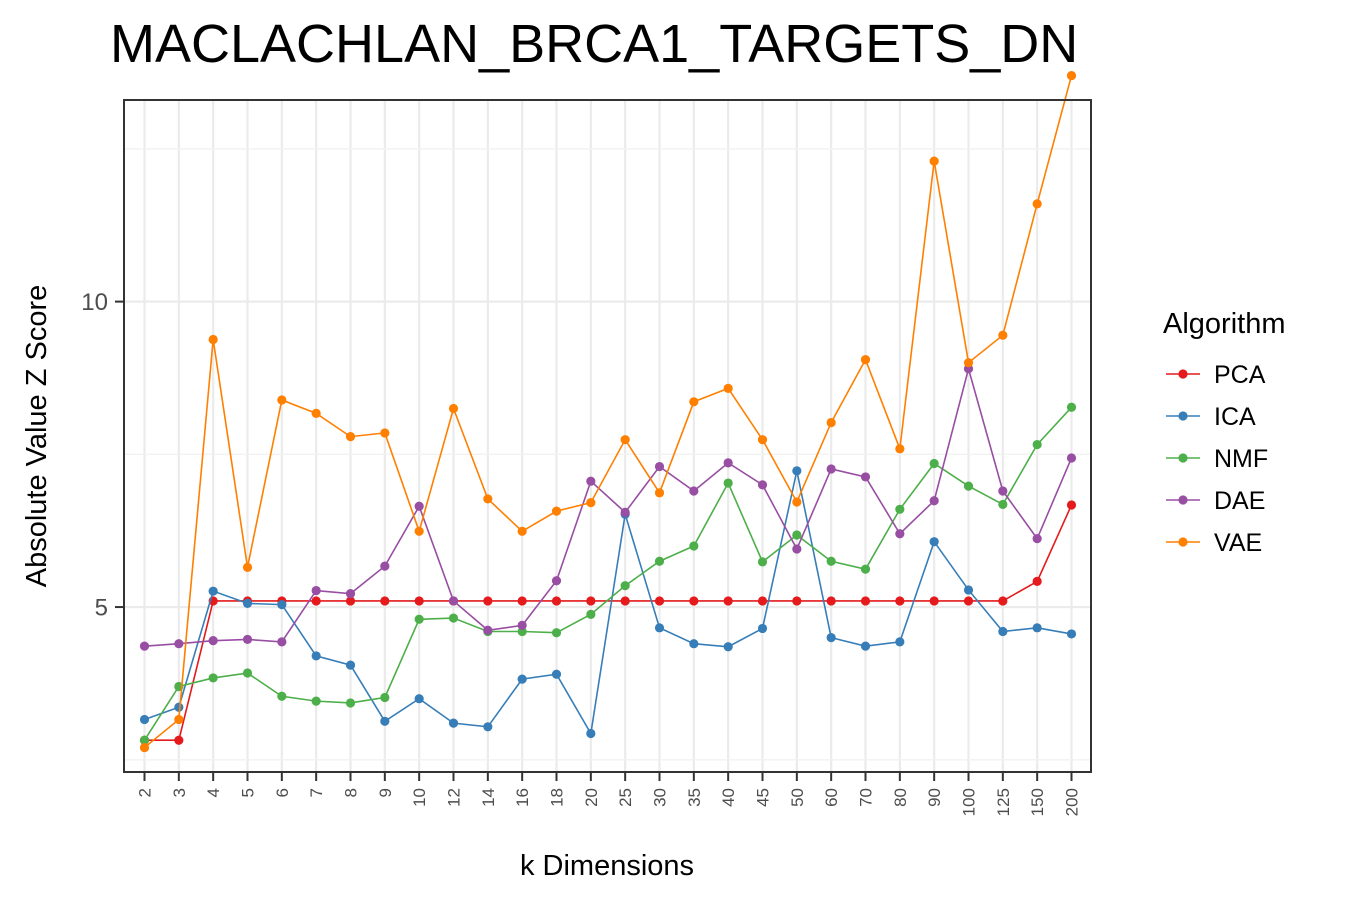 This screenshot has width=1350, height=900. What do you see at coordinates (1003, 802) in the screenshot?
I see `x-tick-label: 125` at bounding box center [1003, 802].